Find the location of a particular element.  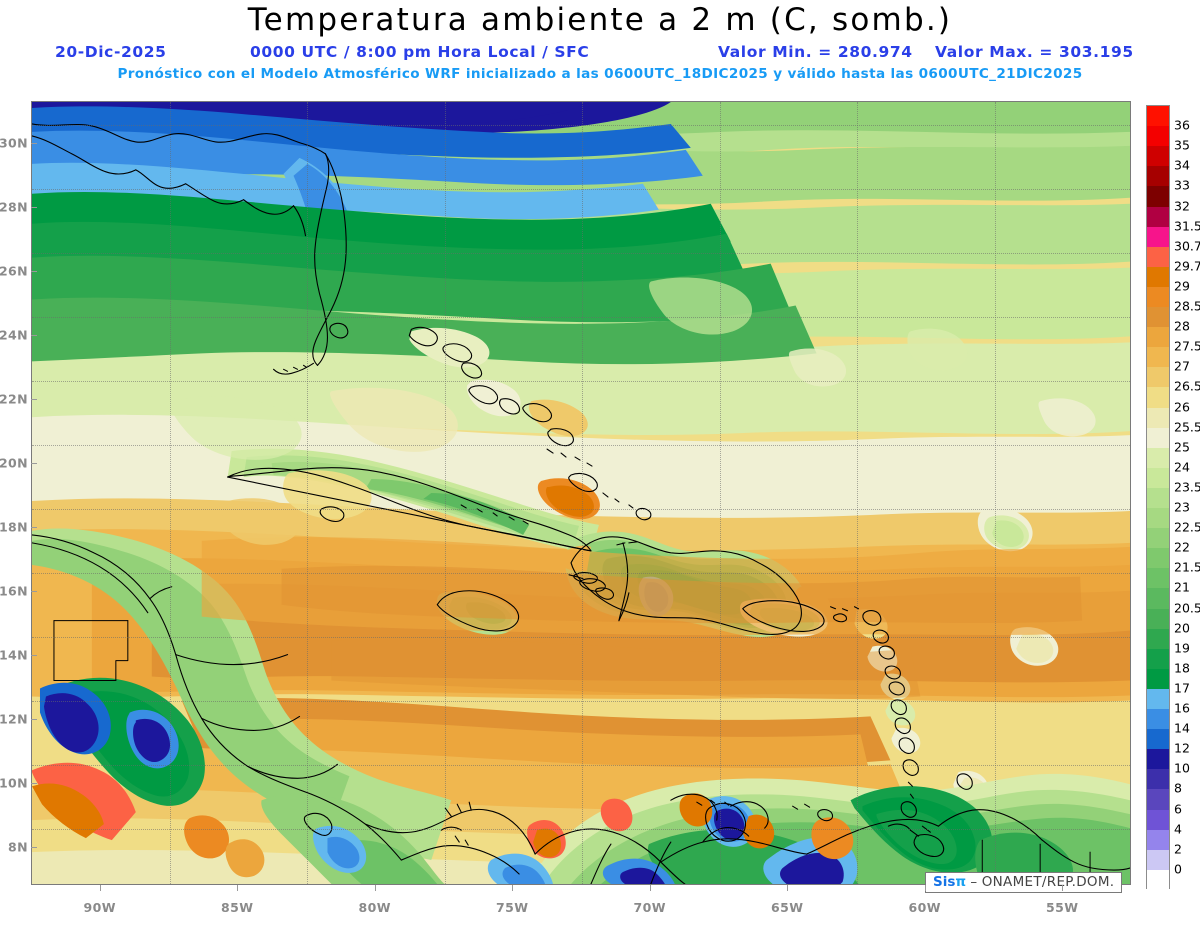

colorbar-tick-label: 20 is located at coordinates (1182, 628).